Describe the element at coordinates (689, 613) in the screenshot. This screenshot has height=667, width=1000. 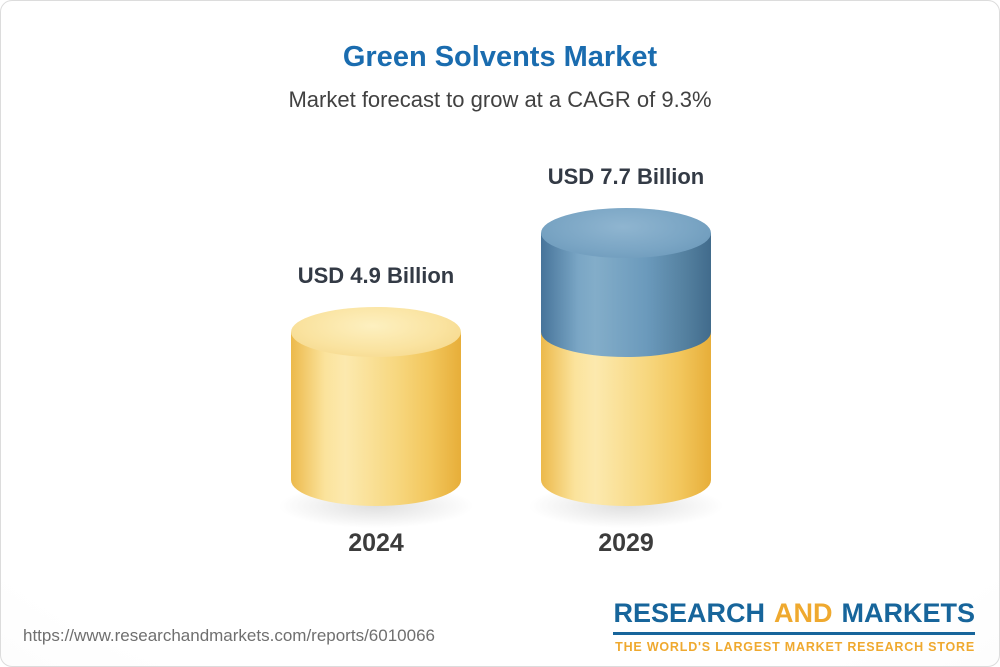
I see `logo-word-research: RESEARCH` at that location.